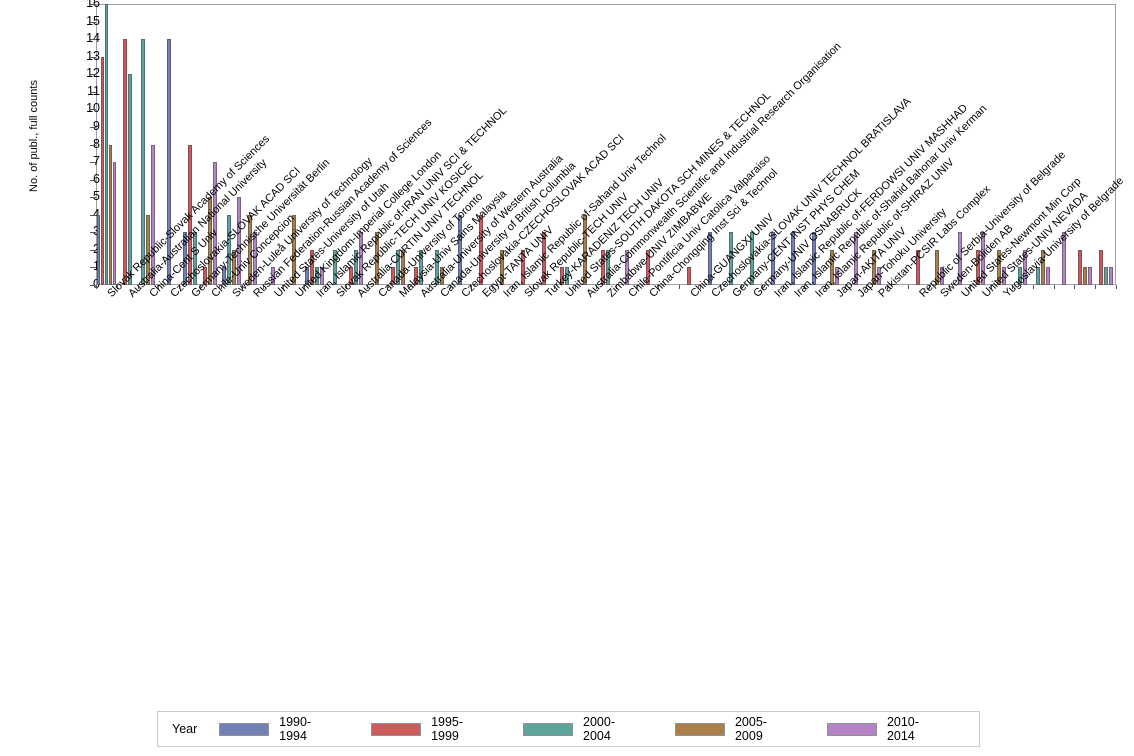  What do you see at coordinates (599, 729) in the screenshot?
I see `legend-label: 2000-2004` at bounding box center [599, 729].